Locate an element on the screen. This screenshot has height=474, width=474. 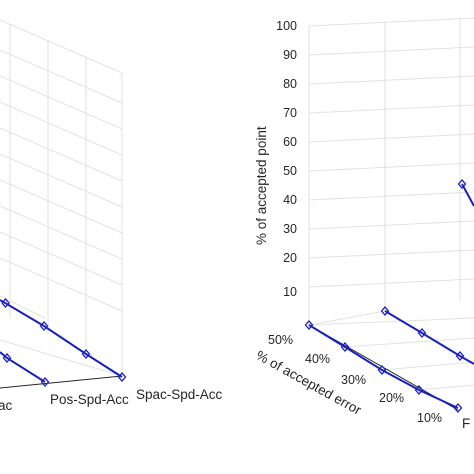
right-series-front is located at coordinates (383, 366).